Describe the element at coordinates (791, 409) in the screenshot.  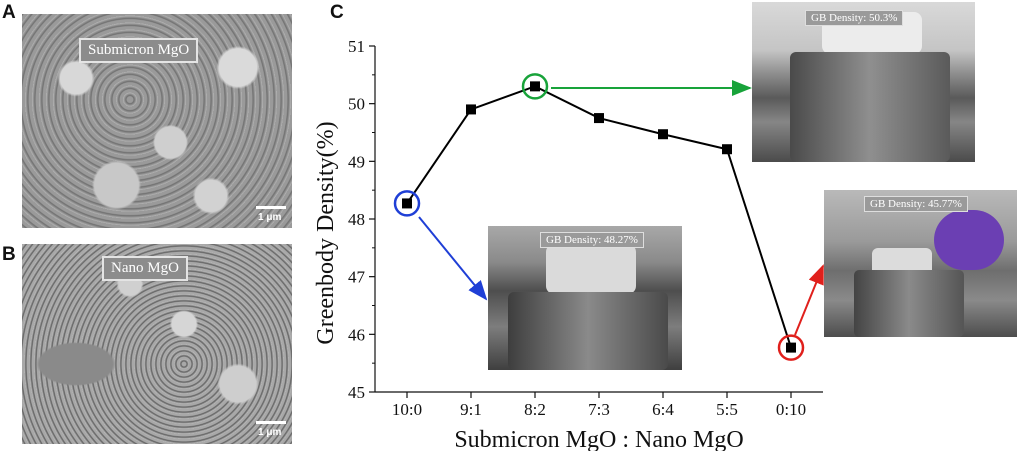
I see `x-tick-label: 0:10` at that location.